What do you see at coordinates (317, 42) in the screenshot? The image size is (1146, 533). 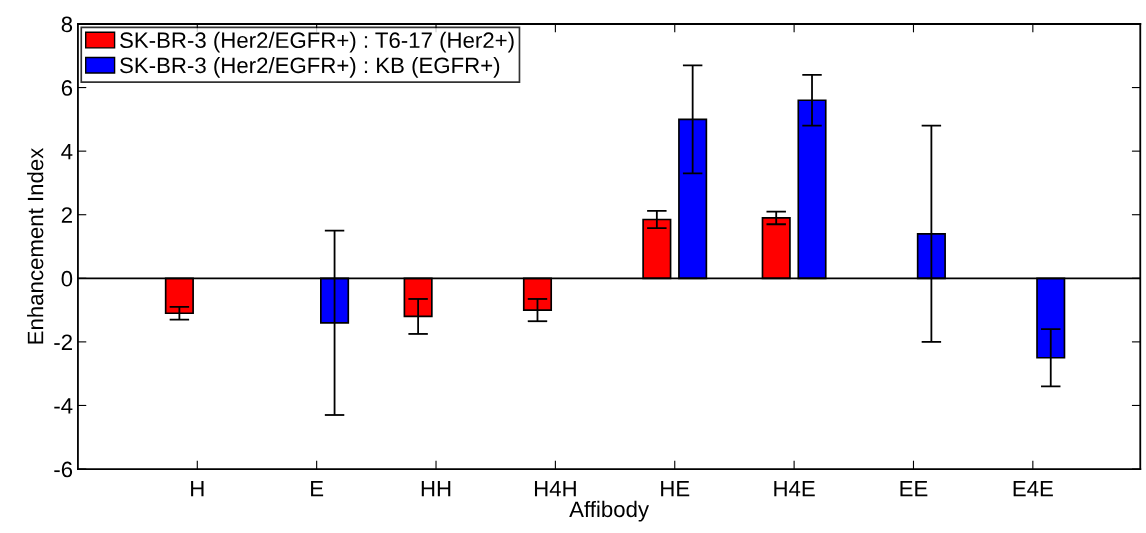 I see `legend-label: SK-BR-3 (Her2/EGFR+) : T6-17 (Her2+)` at bounding box center [317, 42].